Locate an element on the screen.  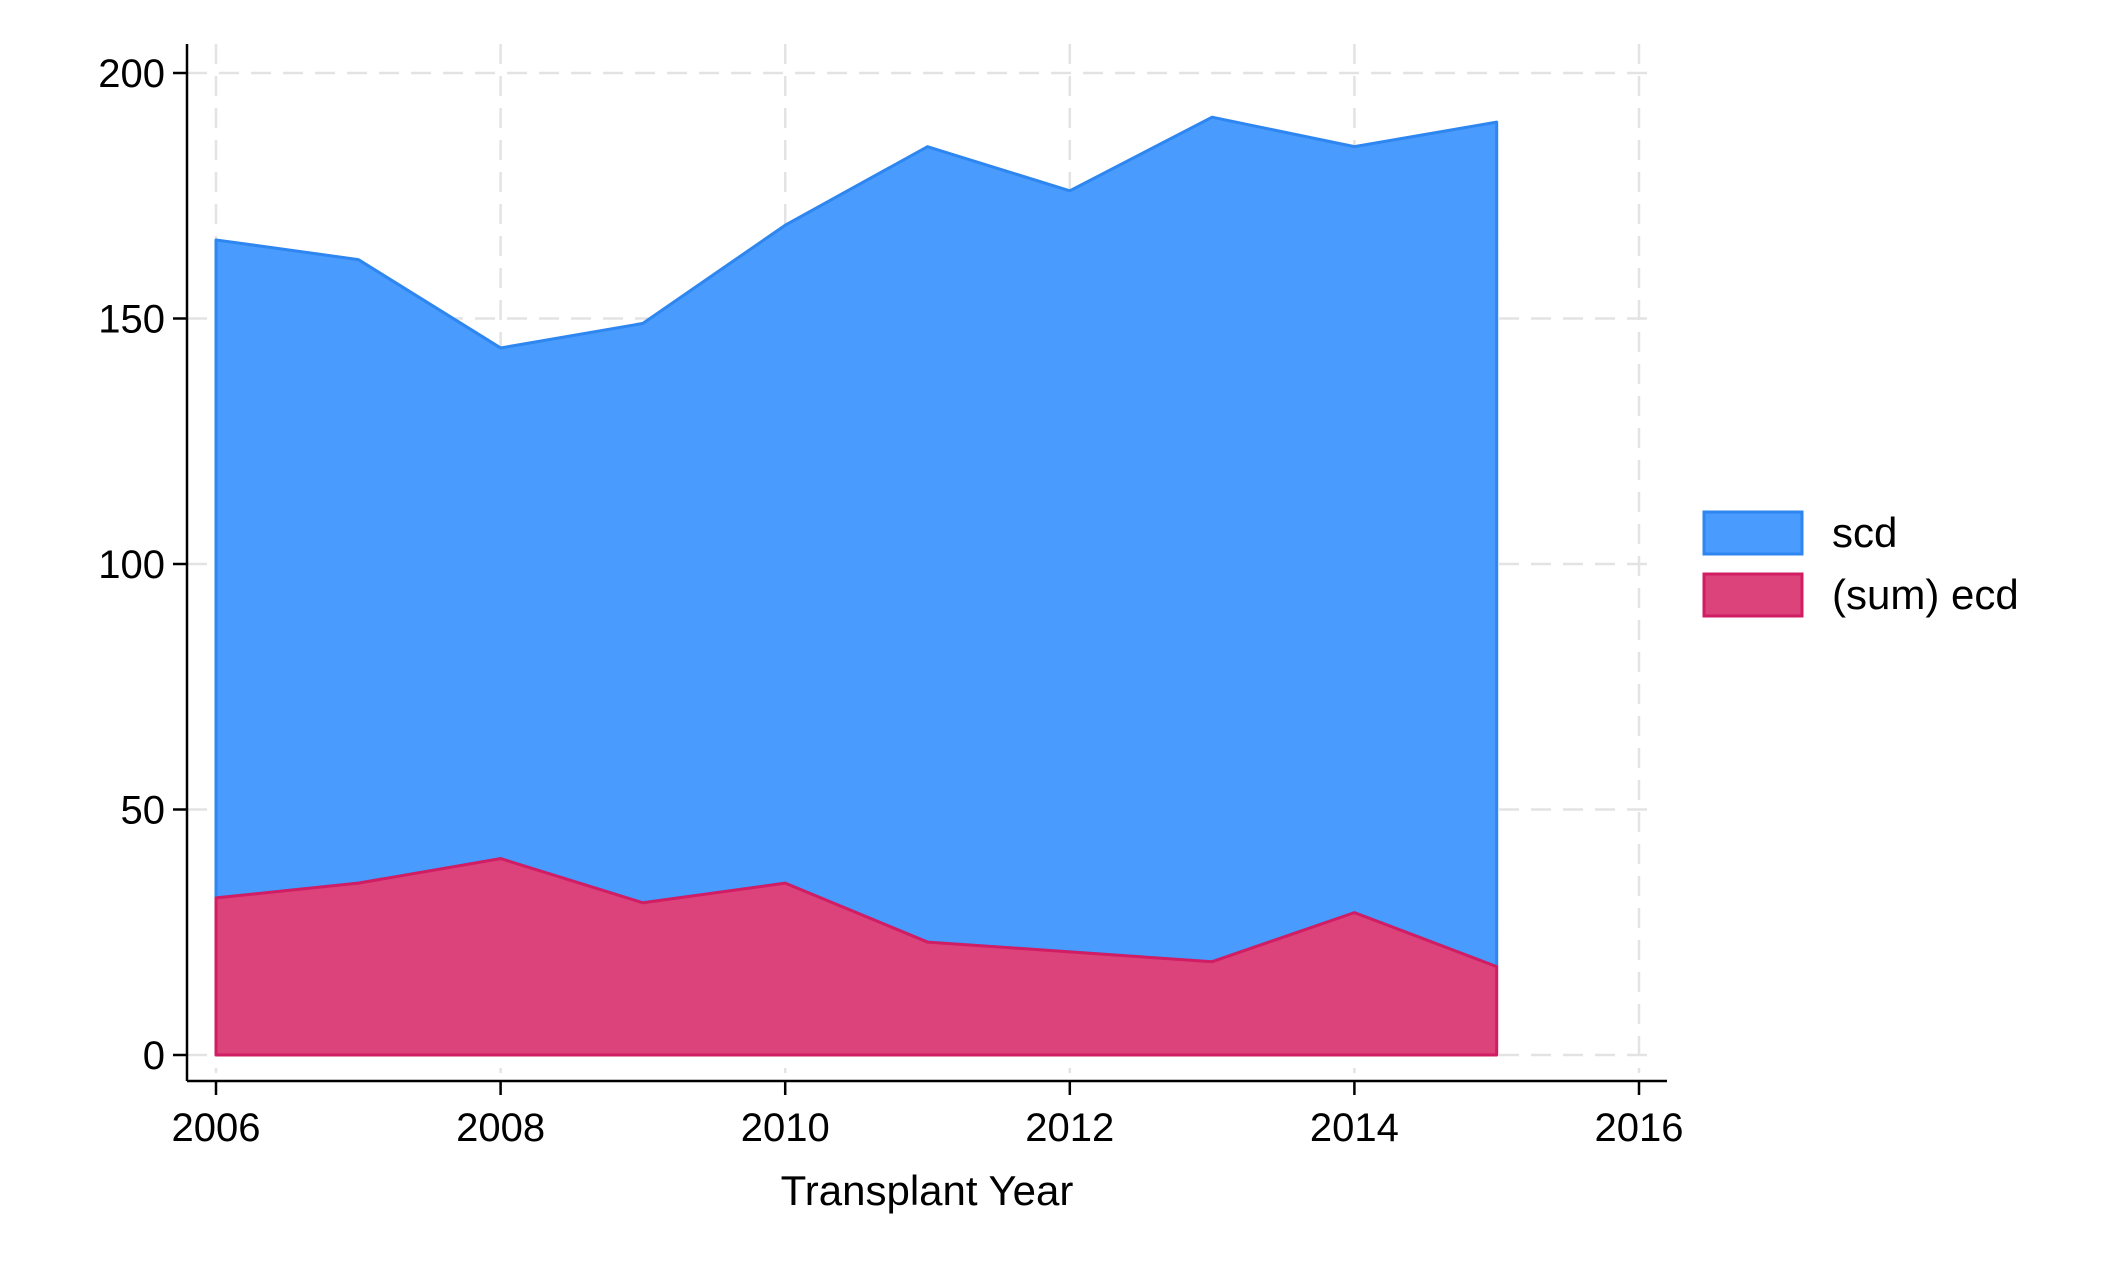
y-tick-label: 0 is located at coordinates (154, 1056).